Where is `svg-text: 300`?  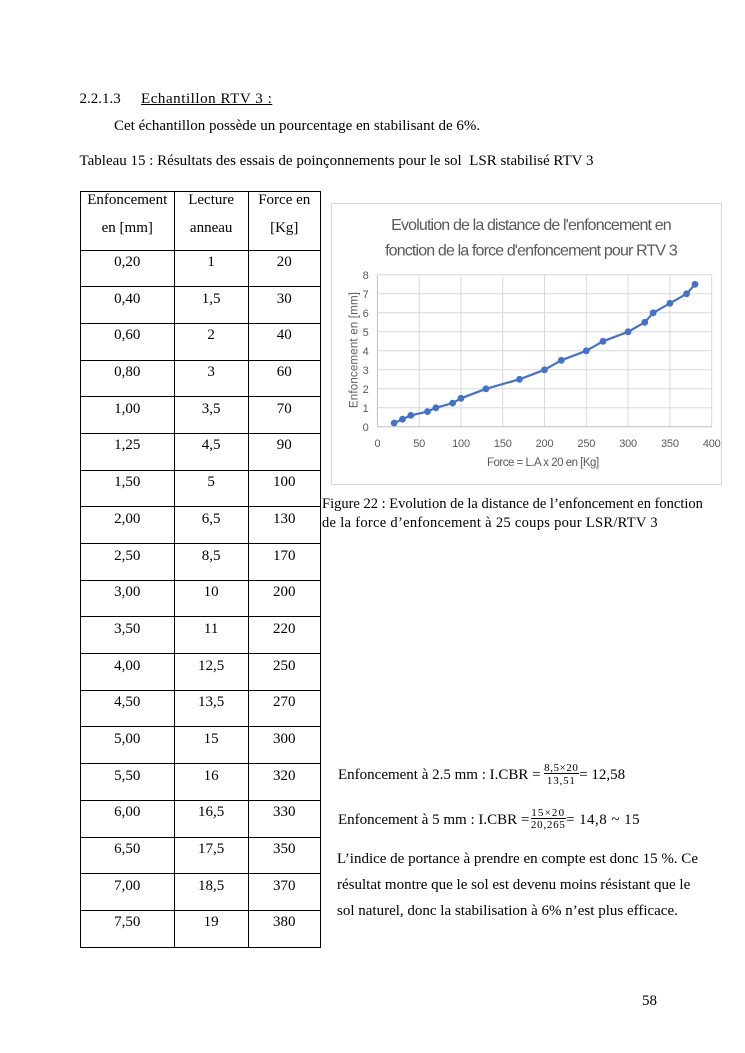 svg-text: 300 is located at coordinates (628, 444).